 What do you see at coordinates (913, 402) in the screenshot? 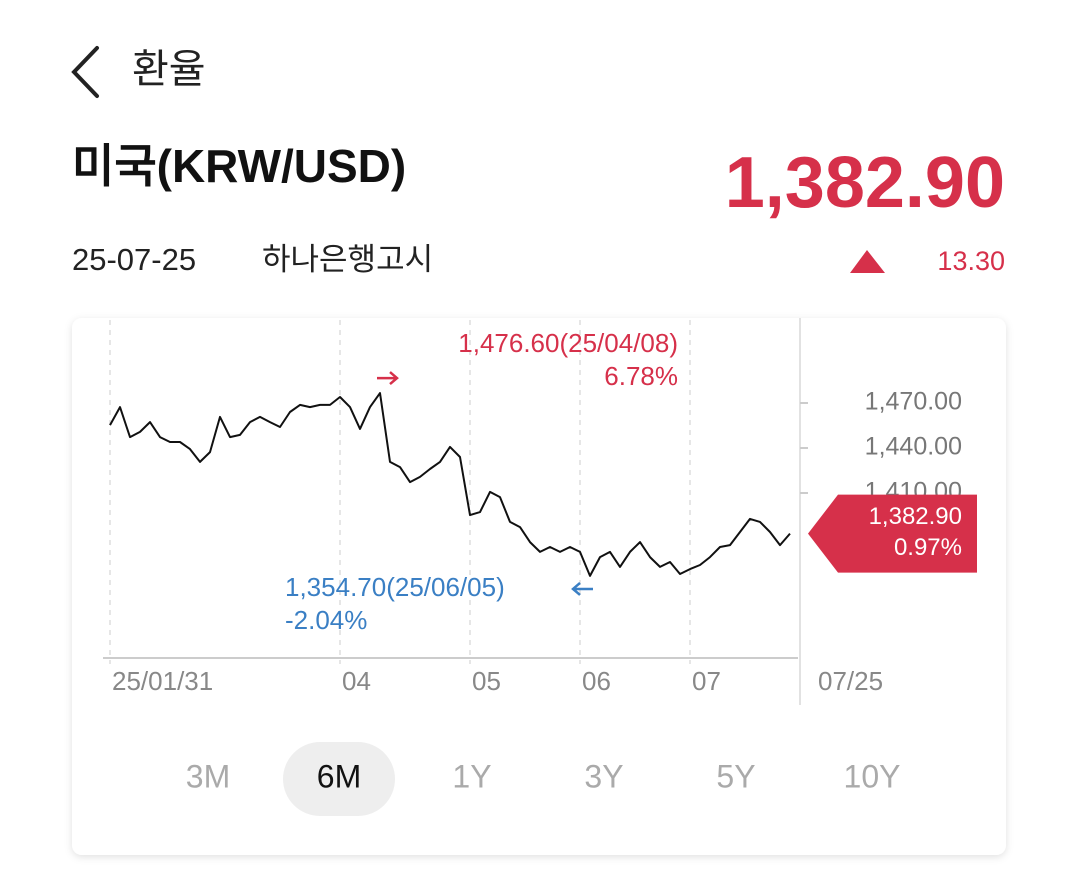
I see `y-tick-label: 1,470.00` at bounding box center [913, 402].